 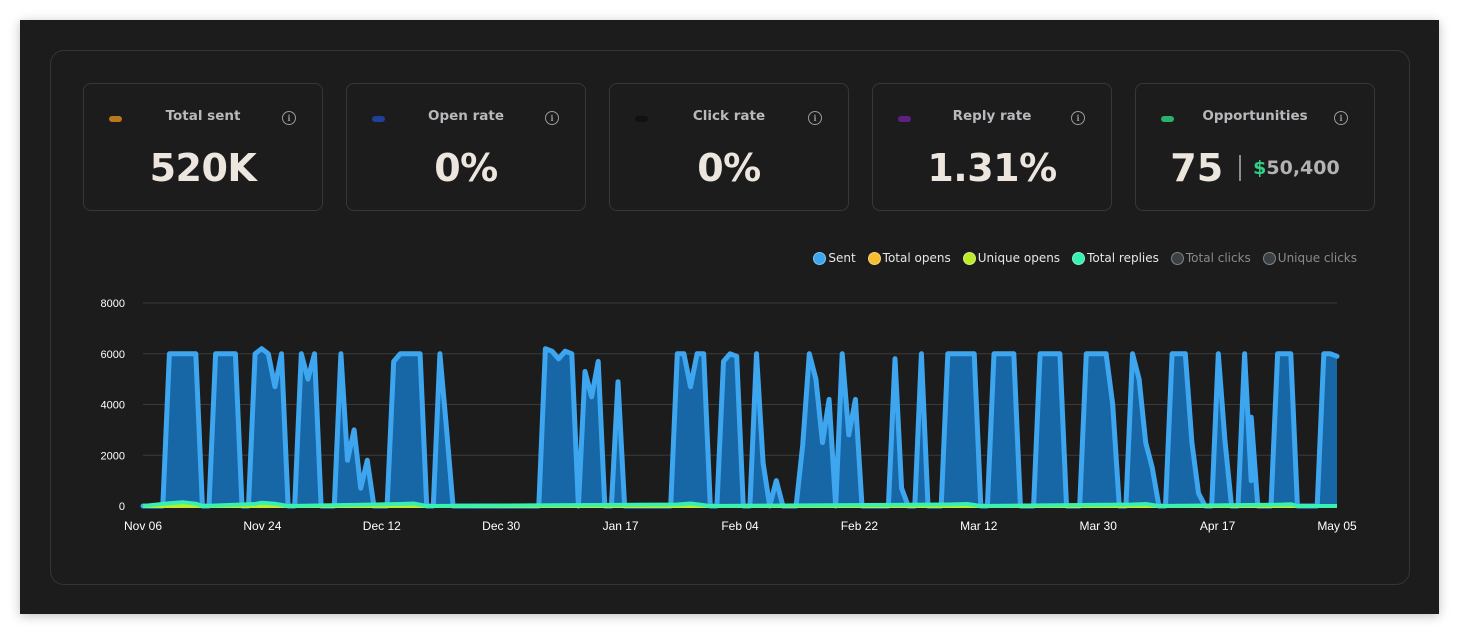 What do you see at coordinates (1317, 258) in the screenshot?
I see `legend-label: Unique clicks` at bounding box center [1317, 258].